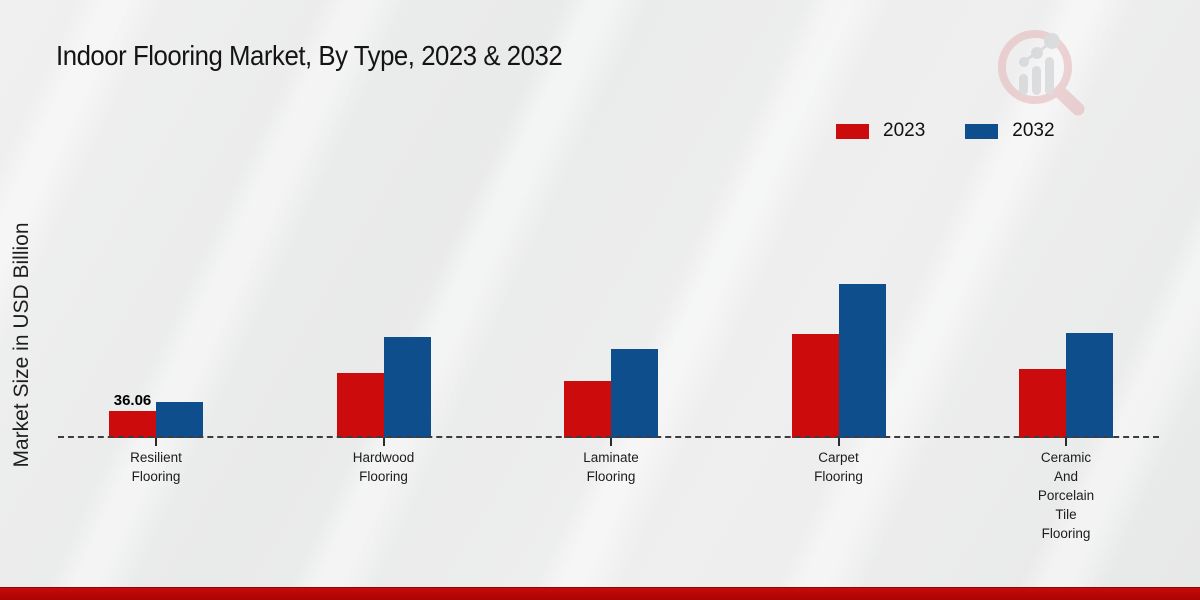 The image size is (1200, 600). What do you see at coordinates (1041, 73) in the screenshot?
I see `magnifier-growth-logo-icon` at bounding box center [1041, 73].